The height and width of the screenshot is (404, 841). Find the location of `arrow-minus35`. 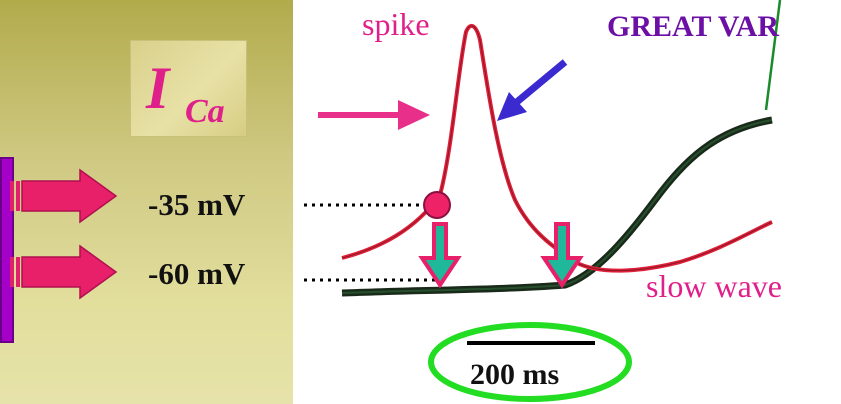

arrow-minus35 is located at coordinates (64, 196).